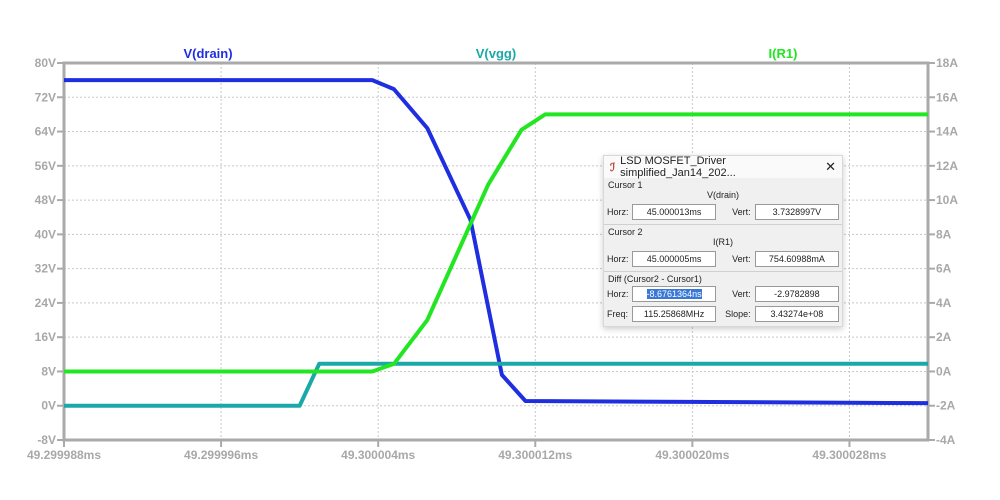 The height and width of the screenshot is (500, 1000). Describe the element at coordinates (946, 406) in the screenshot. I see `right-tick-label: -2A` at that location.